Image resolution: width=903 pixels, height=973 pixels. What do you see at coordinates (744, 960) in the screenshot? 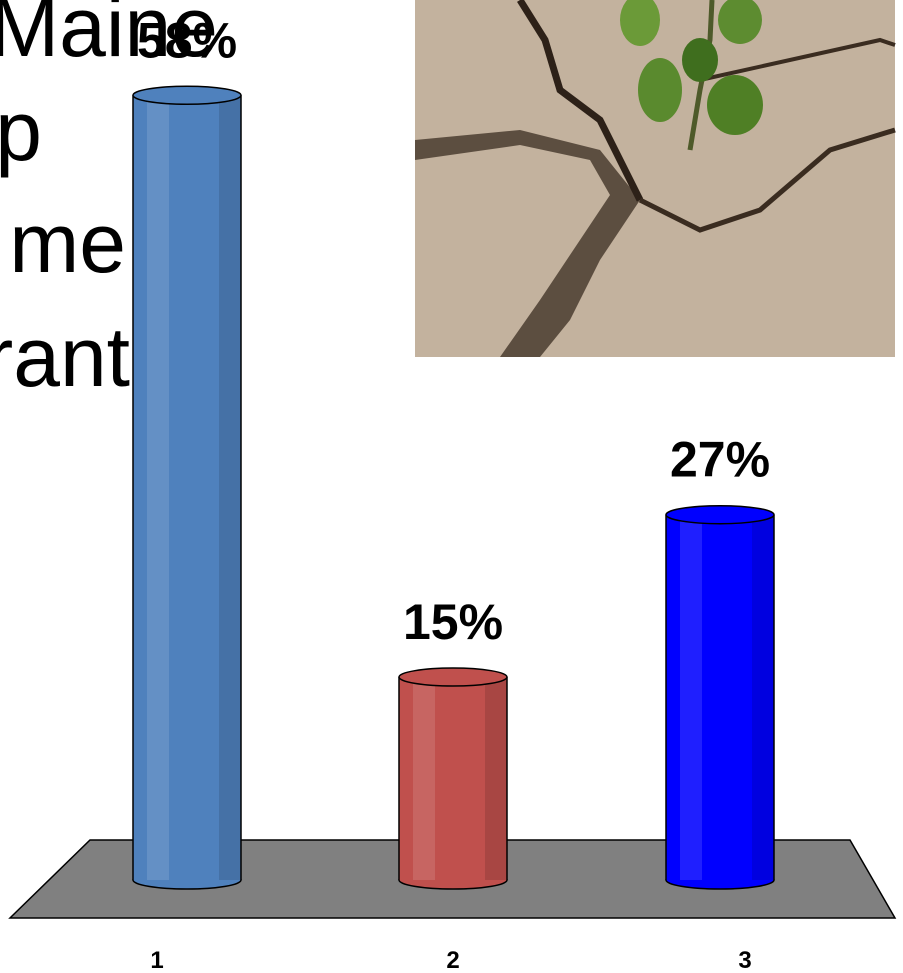
I see `x-tick-label: 3` at bounding box center [744, 960].